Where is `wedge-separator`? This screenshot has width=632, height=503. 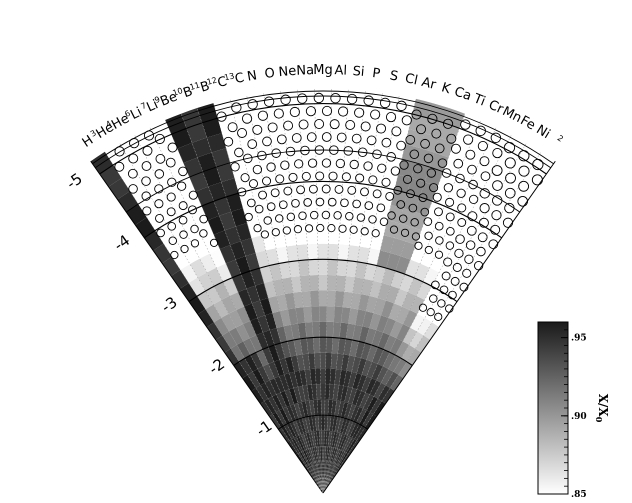
wedge-separator is located at coordinates (335, 291).